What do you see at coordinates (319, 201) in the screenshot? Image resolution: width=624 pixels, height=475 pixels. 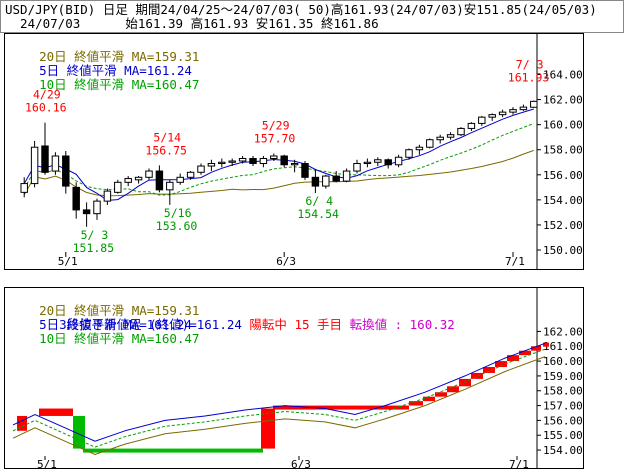 I see `annotation-date: 6/ 4` at bounding box center [319, 201].